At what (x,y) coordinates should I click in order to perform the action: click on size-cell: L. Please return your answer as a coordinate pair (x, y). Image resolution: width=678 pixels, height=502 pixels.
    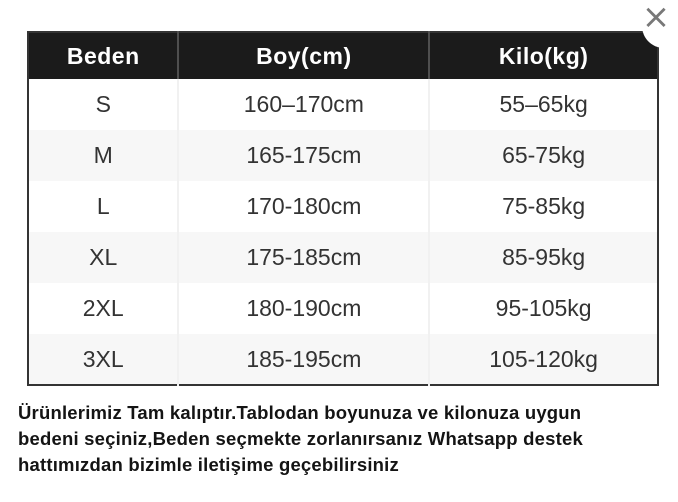
    Looking at the image, I should click on (103, 206).